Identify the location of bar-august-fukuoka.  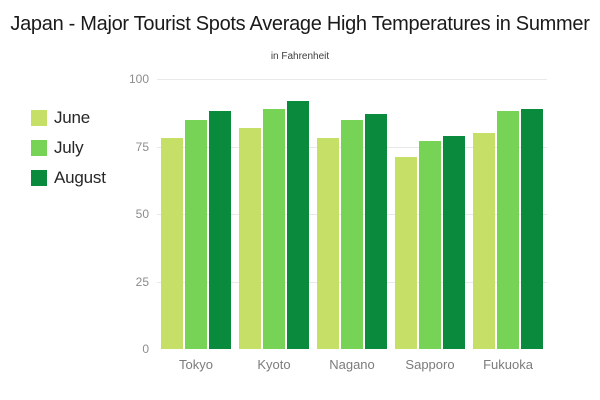
(532, 228).